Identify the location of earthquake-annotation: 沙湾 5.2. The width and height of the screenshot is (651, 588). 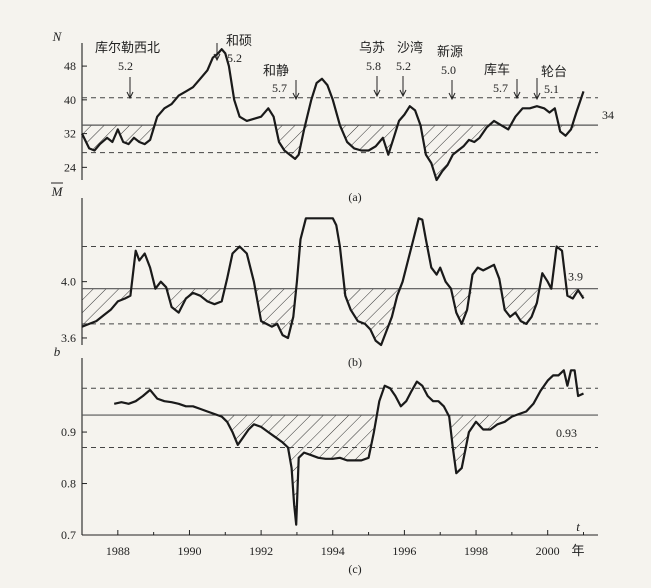
(409, 69).